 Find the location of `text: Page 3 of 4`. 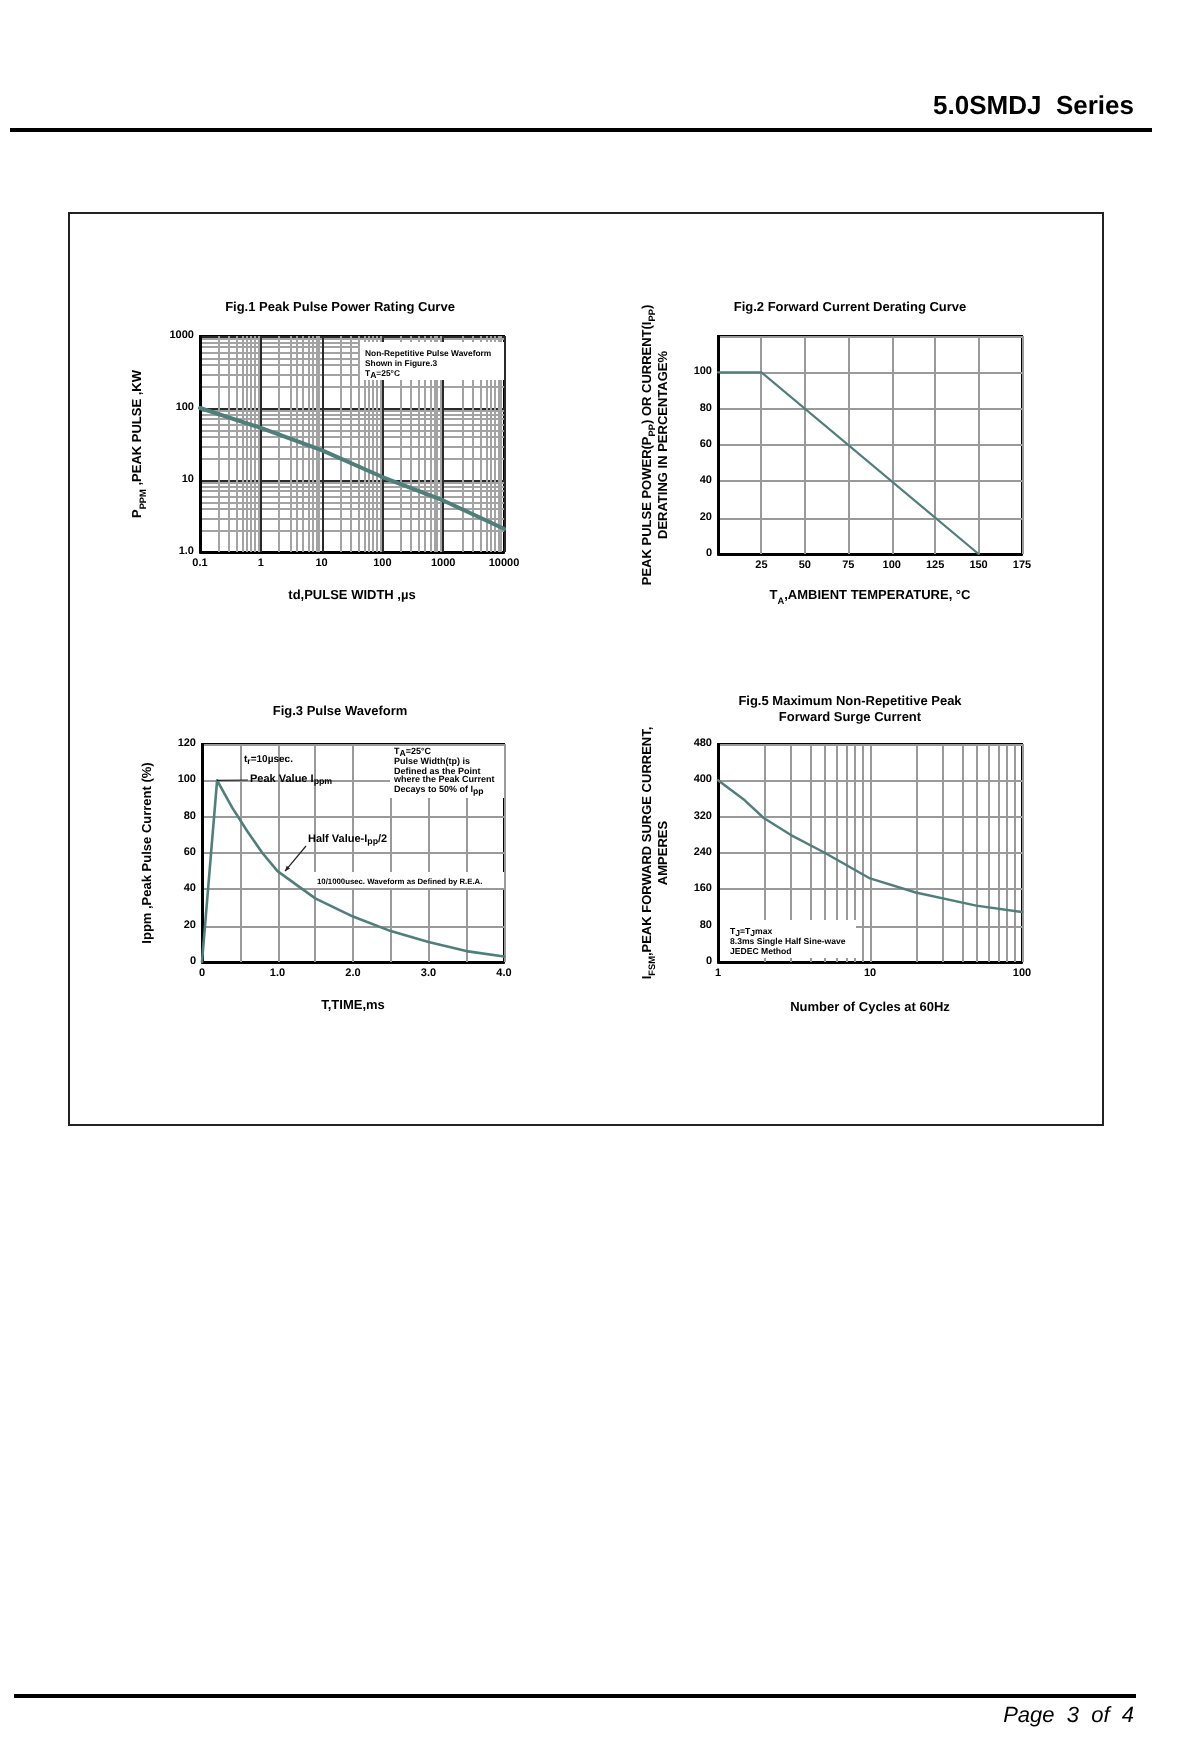

text: Page 3 of 4 is located at coordinates (1067, 1717).